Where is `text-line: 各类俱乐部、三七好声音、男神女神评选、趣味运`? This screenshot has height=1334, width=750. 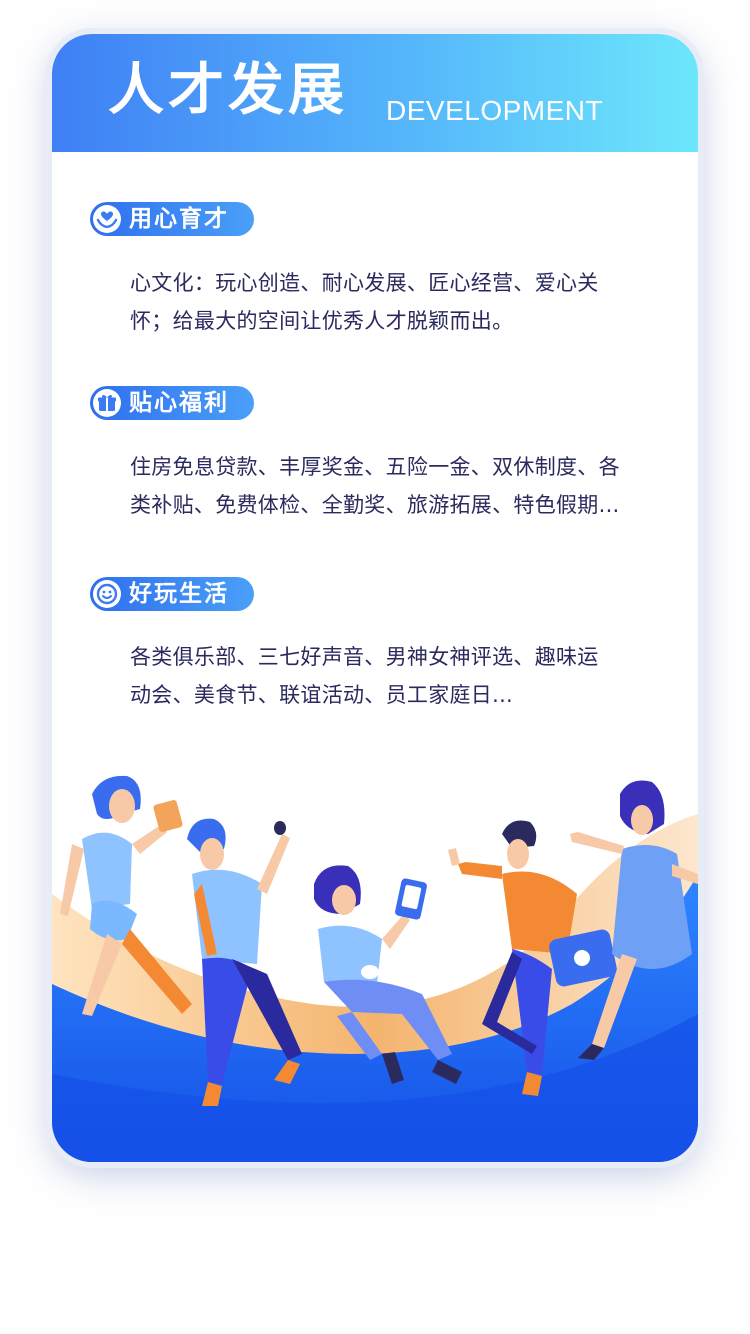
text-line: 各类俱乐部、三七好声音、男神女神评选、趣味运 is located at coordinates (364, 657).